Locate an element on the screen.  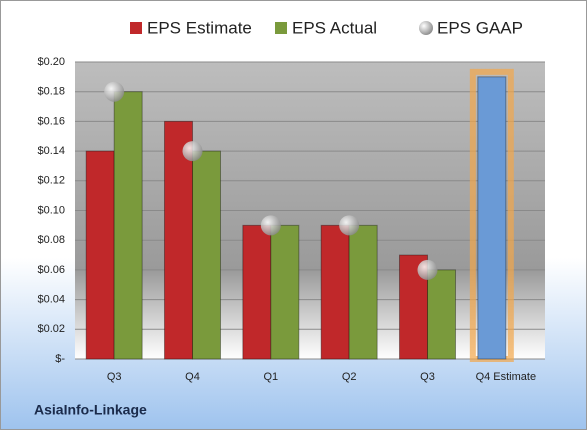
legend-label: EPS Estimate is located at coordinates (199, 27).